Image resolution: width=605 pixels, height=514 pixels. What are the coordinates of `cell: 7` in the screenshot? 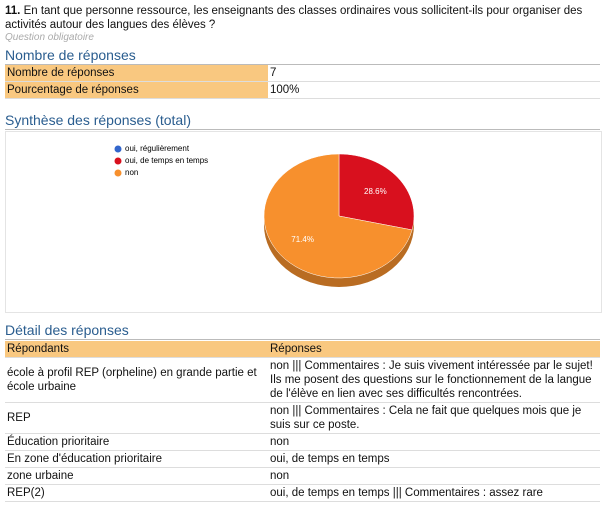 It's located at (434, 73).